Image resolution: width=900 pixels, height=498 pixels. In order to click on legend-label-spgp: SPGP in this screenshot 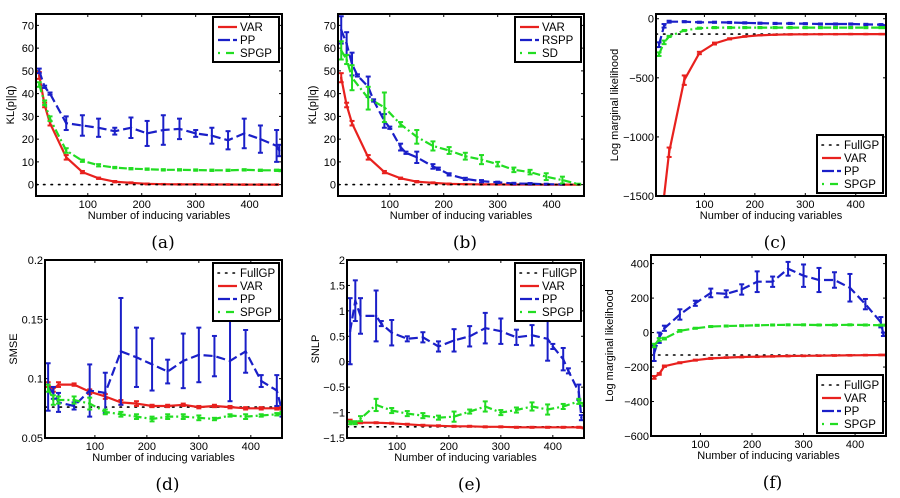, I will do `click(256, 313)`.